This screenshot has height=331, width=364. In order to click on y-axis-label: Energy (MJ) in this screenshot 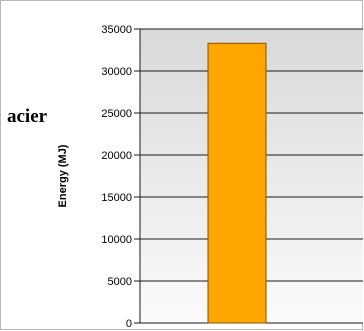, I will do `click(63, 175)`.